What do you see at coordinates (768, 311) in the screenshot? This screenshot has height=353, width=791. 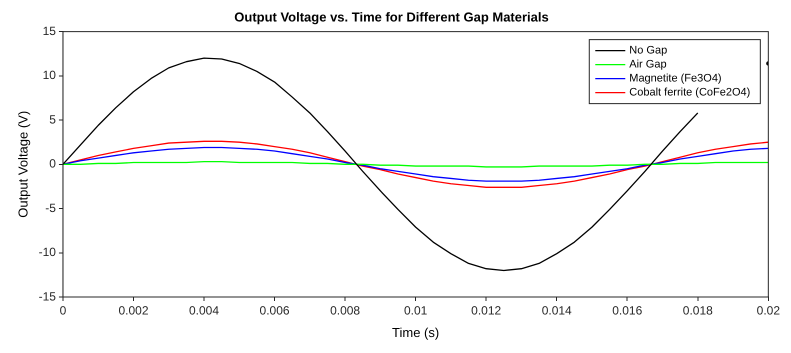 I see `x-tick-label: 0.02` at bounding box center [768, 311].